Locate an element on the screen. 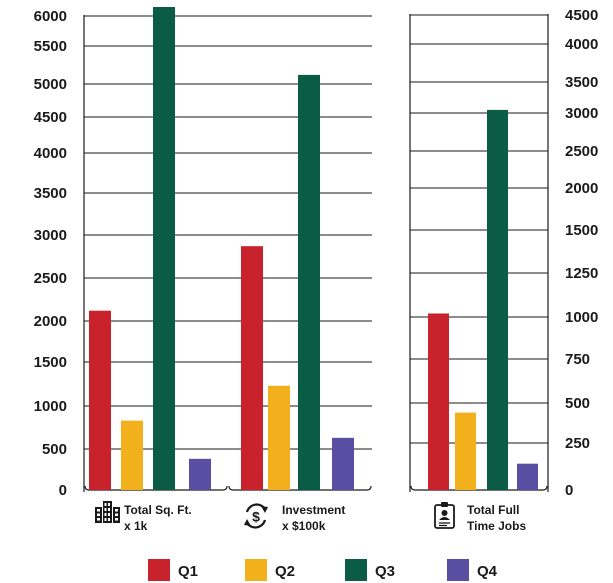  x-axis-bracket is located at coordinates (479, 488).